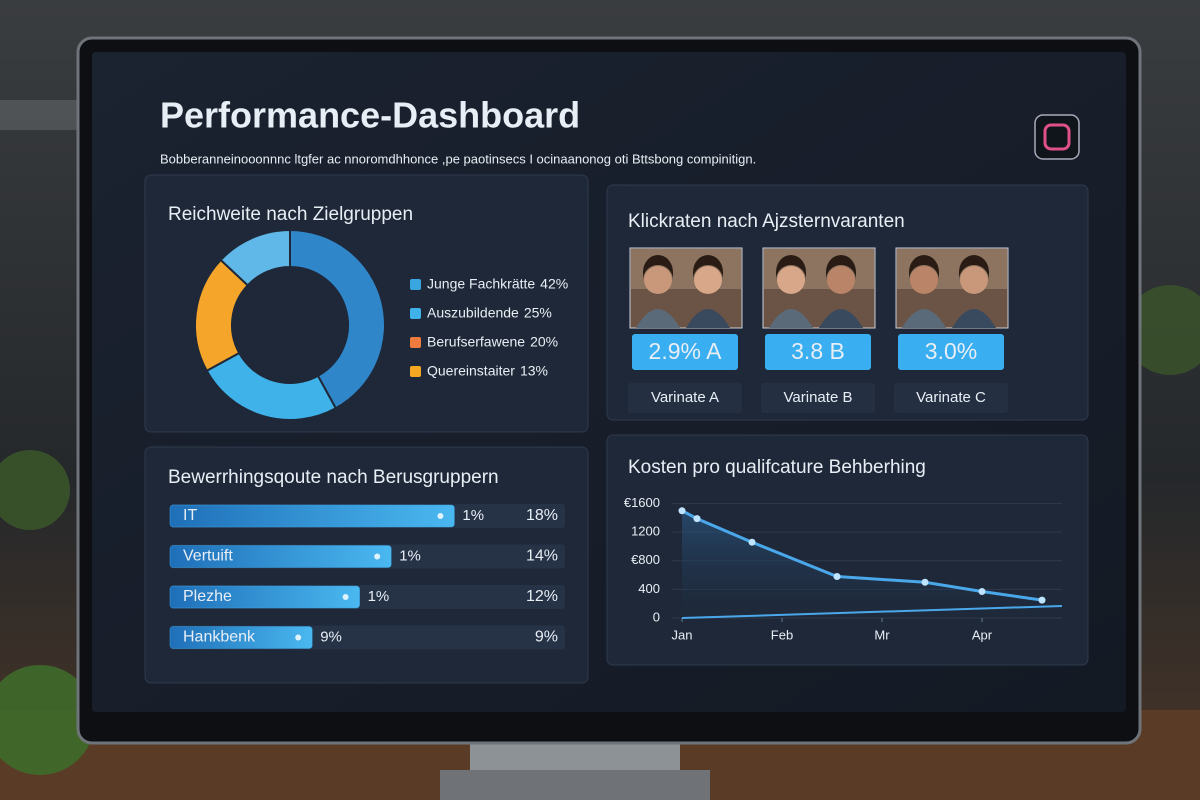 The image size is (1200, 800). What do you see at coordinates (542, 596) in the screenshot?
I see `bar-value-label: 12%` at bounding box center [542, 596].